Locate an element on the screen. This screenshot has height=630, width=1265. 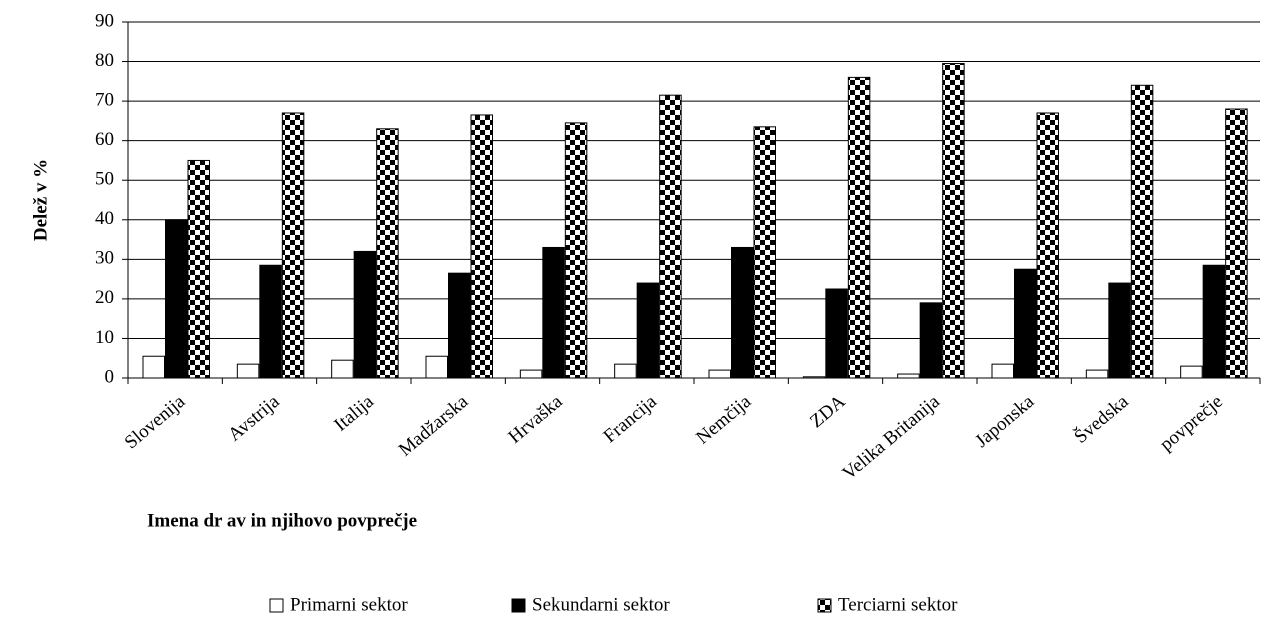
x-tick-label: Avstrija is located at coordinates (254, 418).